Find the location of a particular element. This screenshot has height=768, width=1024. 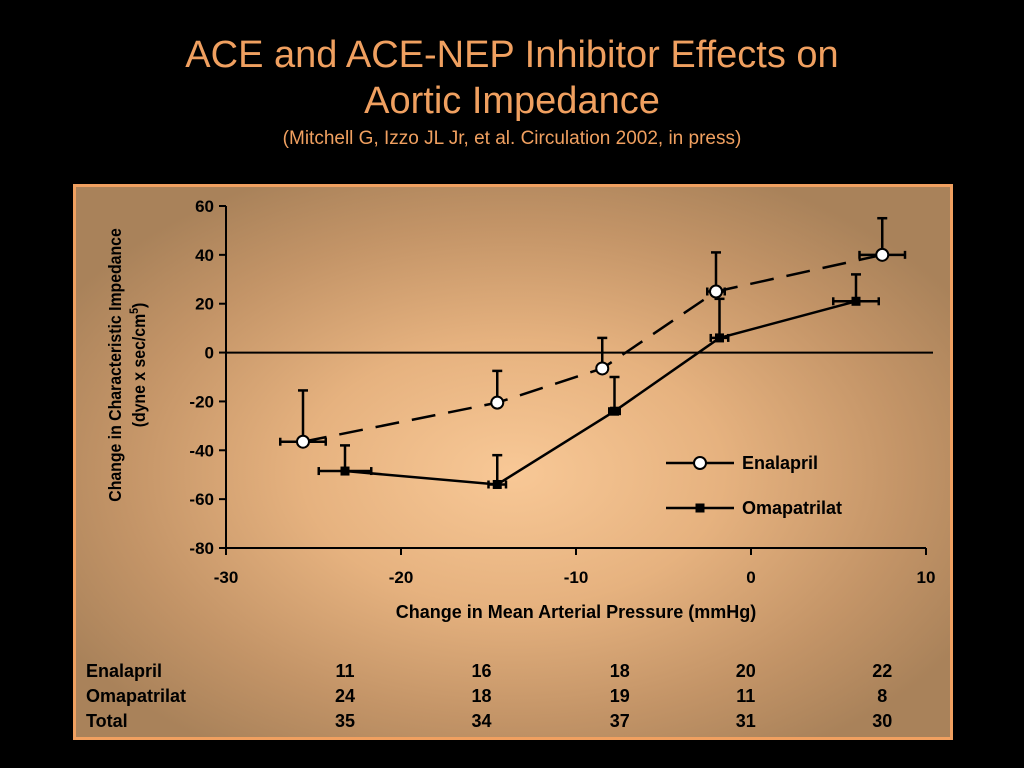

table-row: Enalapril 11 16 18 20 22 is located at coordinates (506, 671).